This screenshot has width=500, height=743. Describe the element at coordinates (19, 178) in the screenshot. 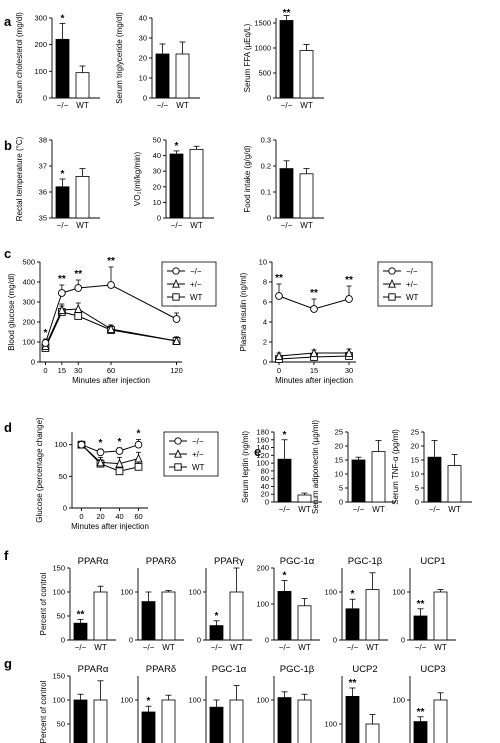

I see `y-axis-label: Rectal temperature (°C)` at that location.